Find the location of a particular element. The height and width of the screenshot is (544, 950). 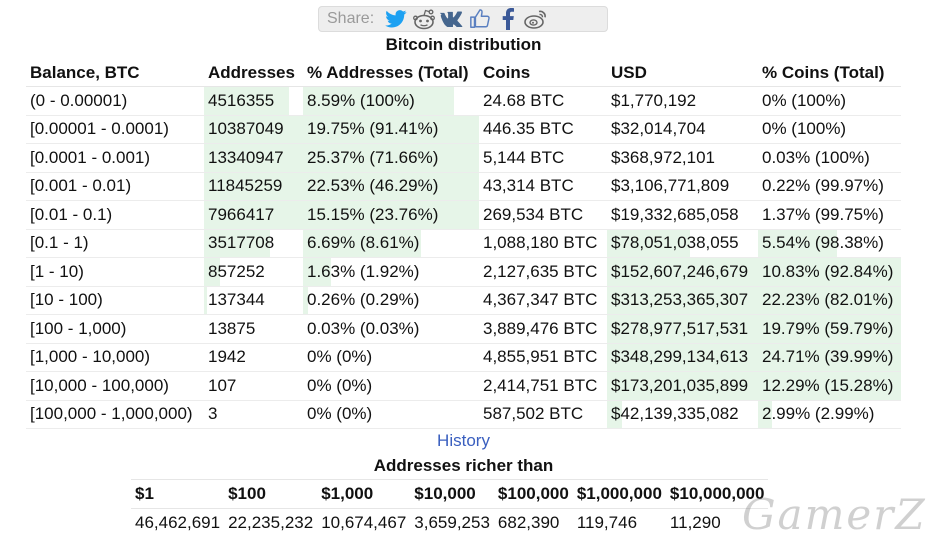

cell-addresses-text: 11845259 is located at coordinates (245, 186).